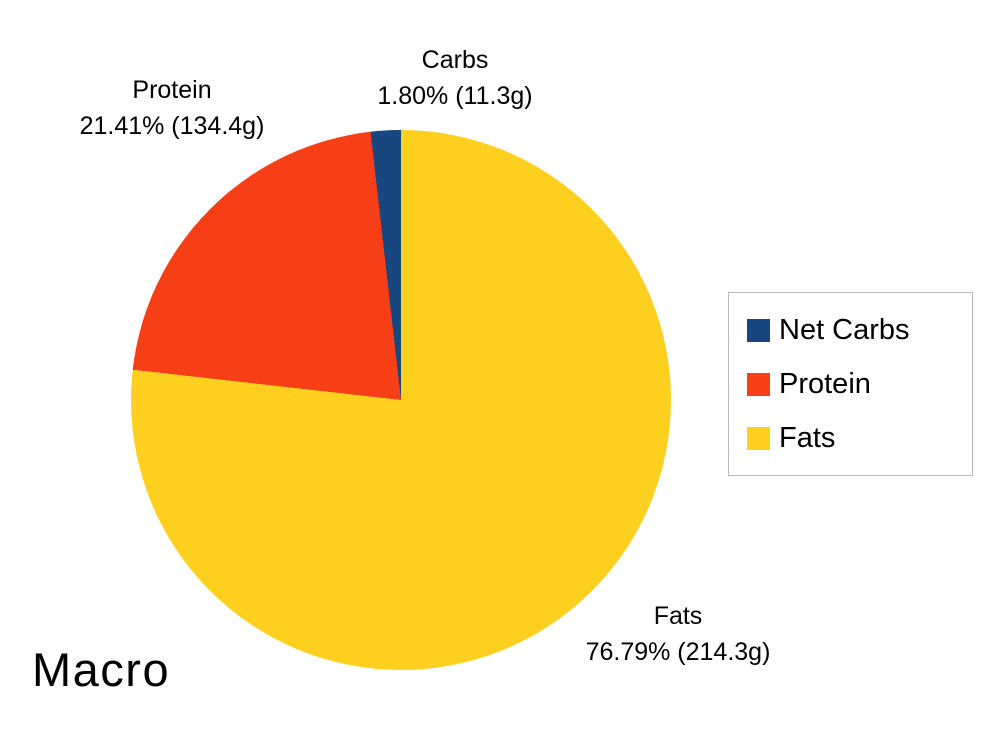  What do you see at coordinates (455, 78) in the screenshot?
I see `callout-carbs: Carbs 1.80% (11.3g)` at bounding box center [455, 78].